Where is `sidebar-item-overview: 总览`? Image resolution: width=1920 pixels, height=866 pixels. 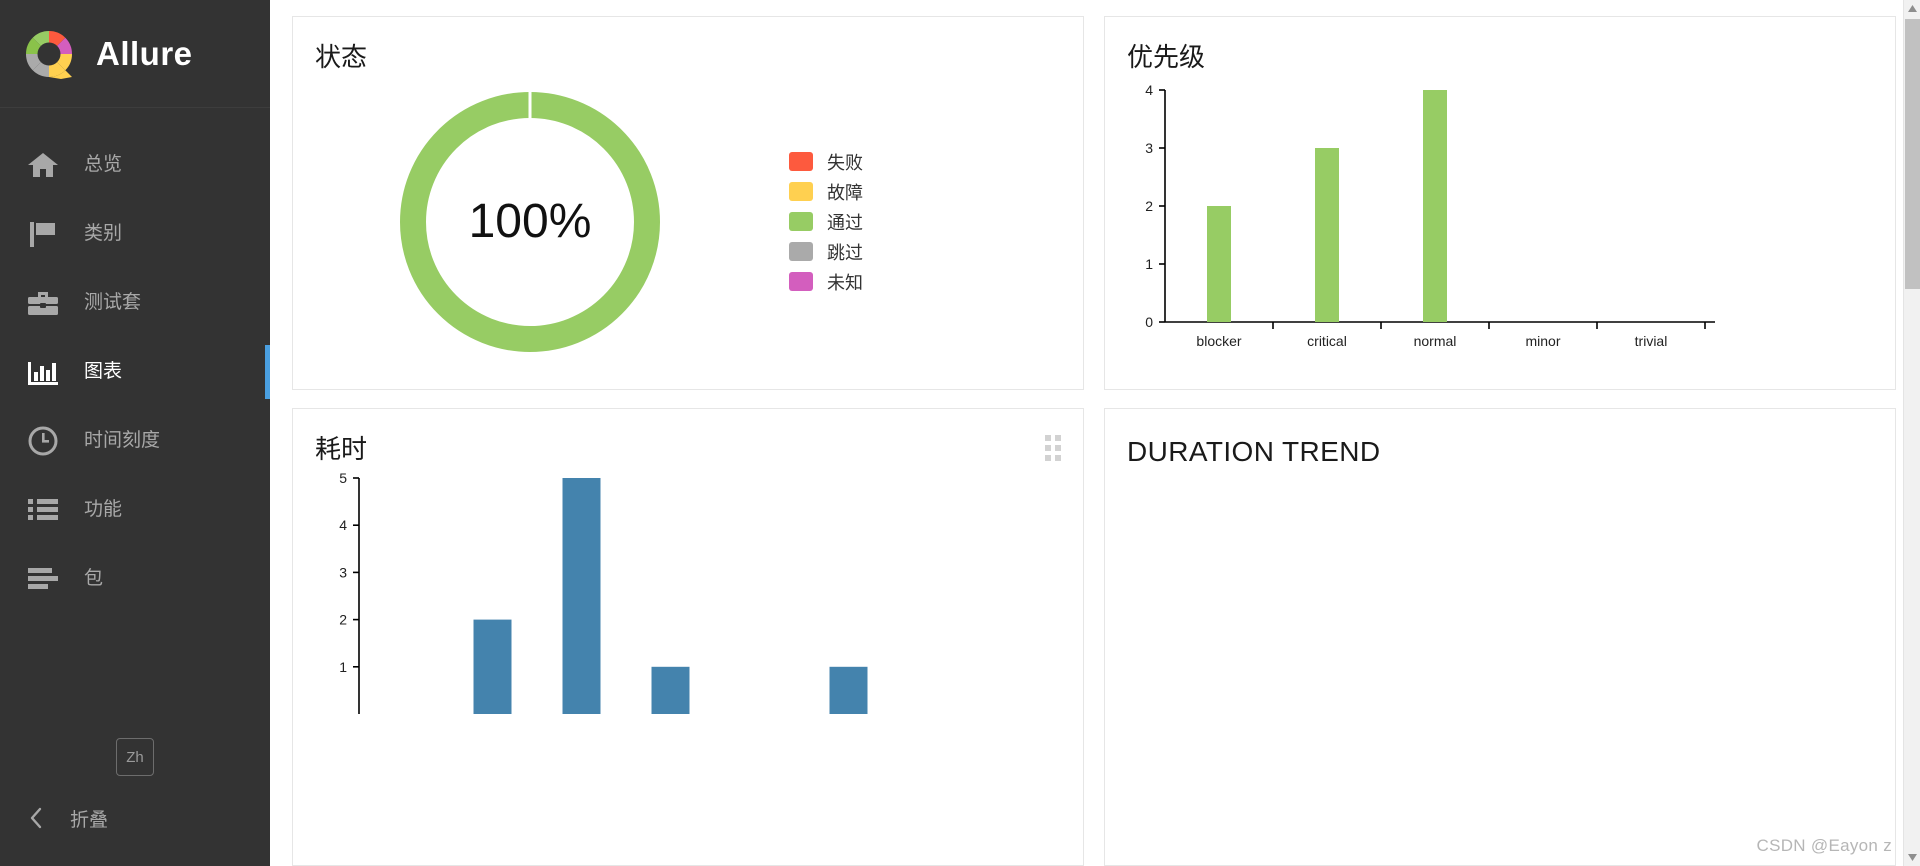 sidebar-item-overview: 总览 is located at coordinates (135, 164).